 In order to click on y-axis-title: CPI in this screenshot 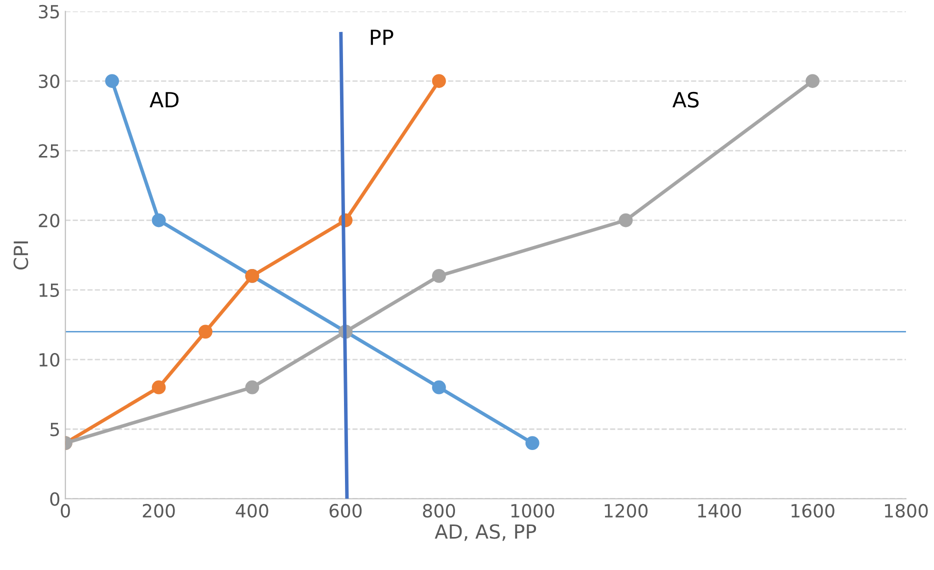, I will do `click(21, 255)`.